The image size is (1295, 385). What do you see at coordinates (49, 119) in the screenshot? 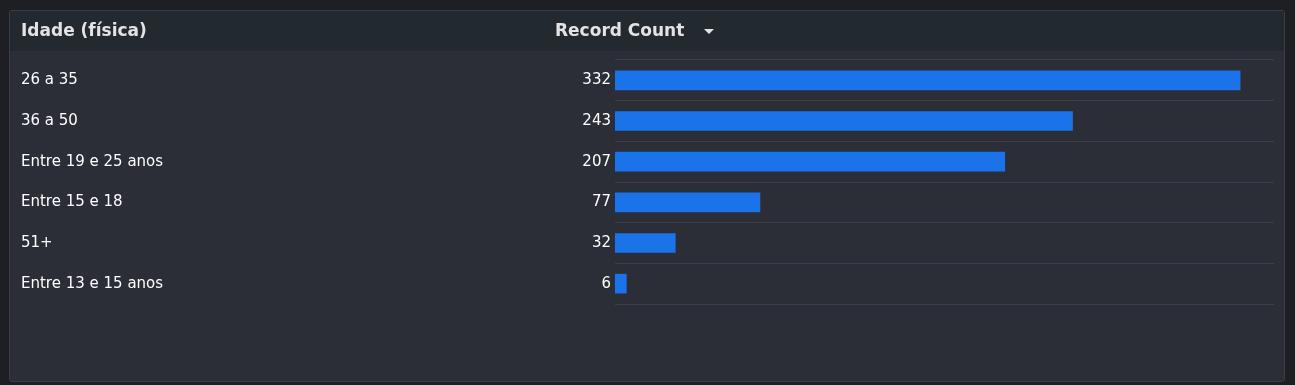
I see `y-tick-label: 36 a 50` at bounding box center [49, 119].